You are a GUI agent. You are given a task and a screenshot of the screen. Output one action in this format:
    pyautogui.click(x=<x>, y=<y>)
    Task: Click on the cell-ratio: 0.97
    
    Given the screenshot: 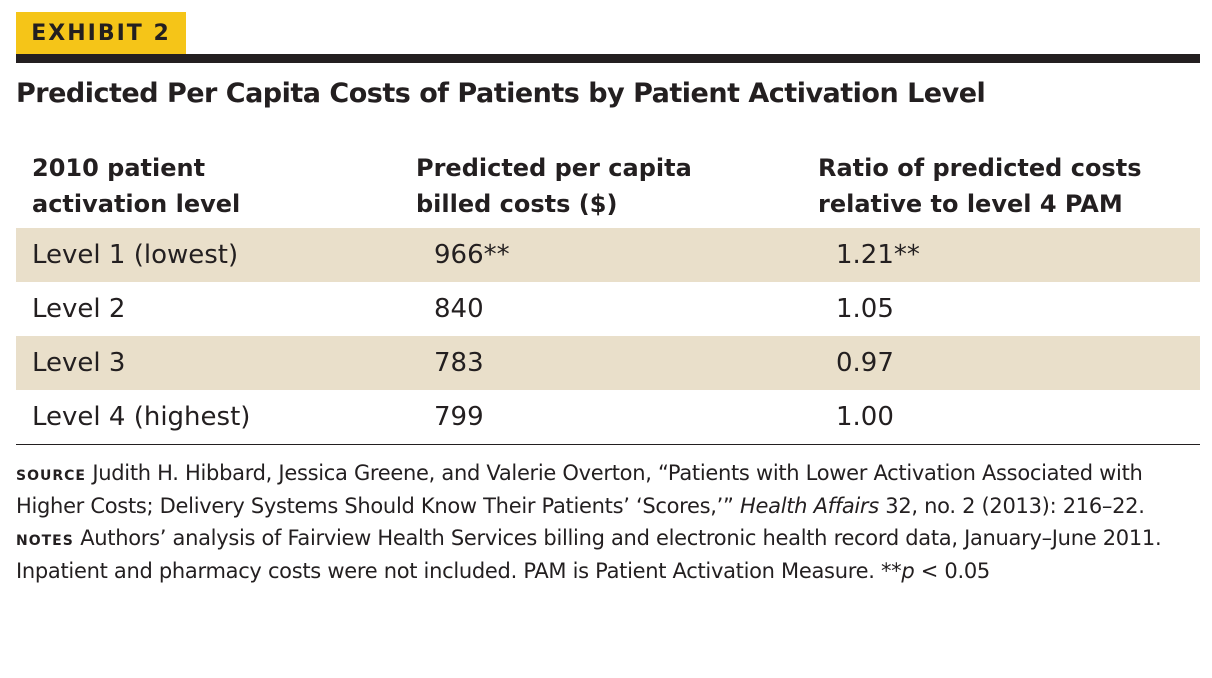 What is the action you would take?
    pyautogui.click(x=865, y=363)
    